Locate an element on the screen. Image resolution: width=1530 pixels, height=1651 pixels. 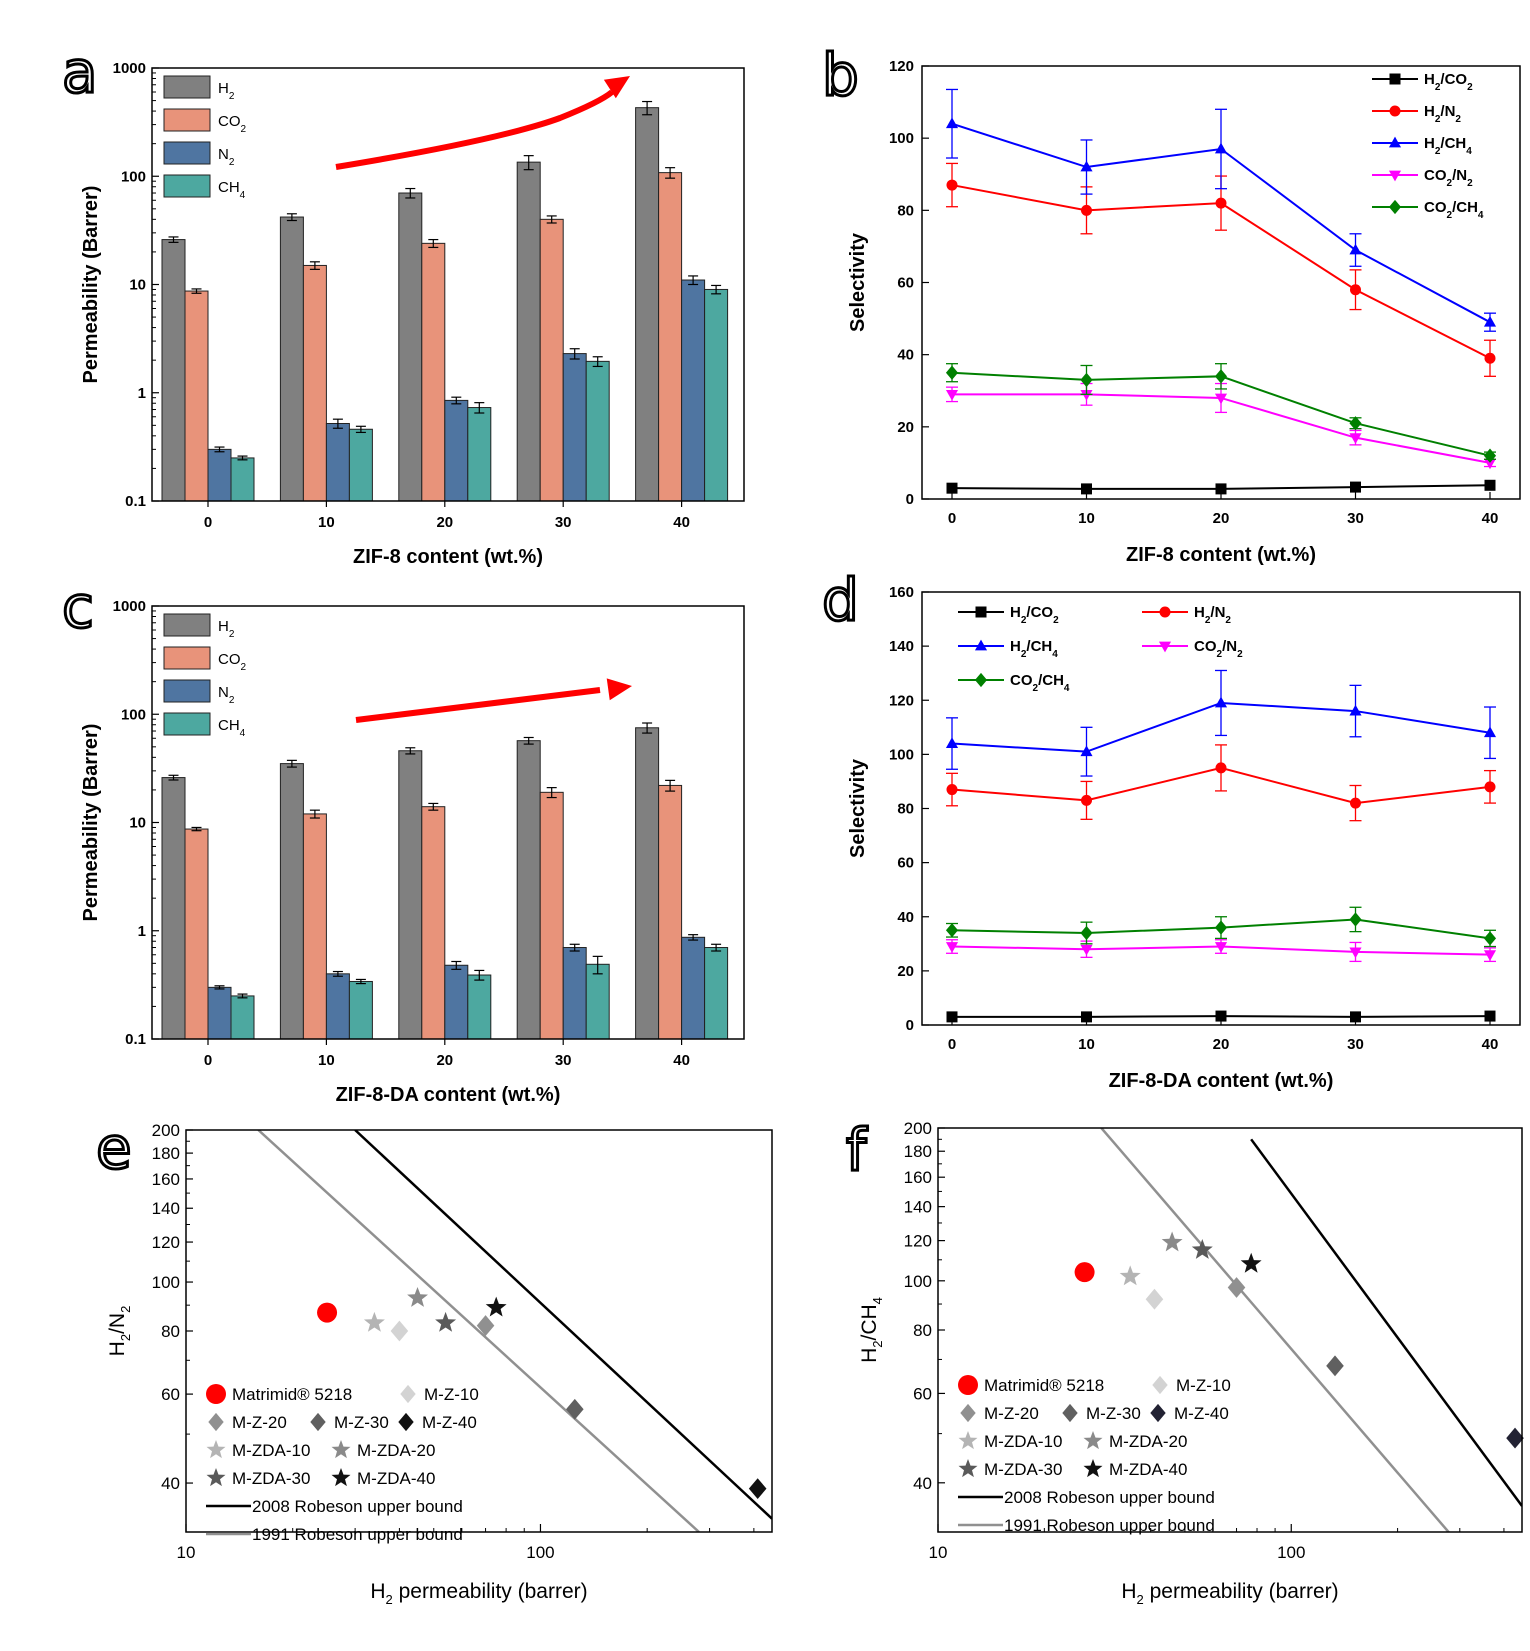
y-axis-label: Selectivity is located at coordinates (858, 282).